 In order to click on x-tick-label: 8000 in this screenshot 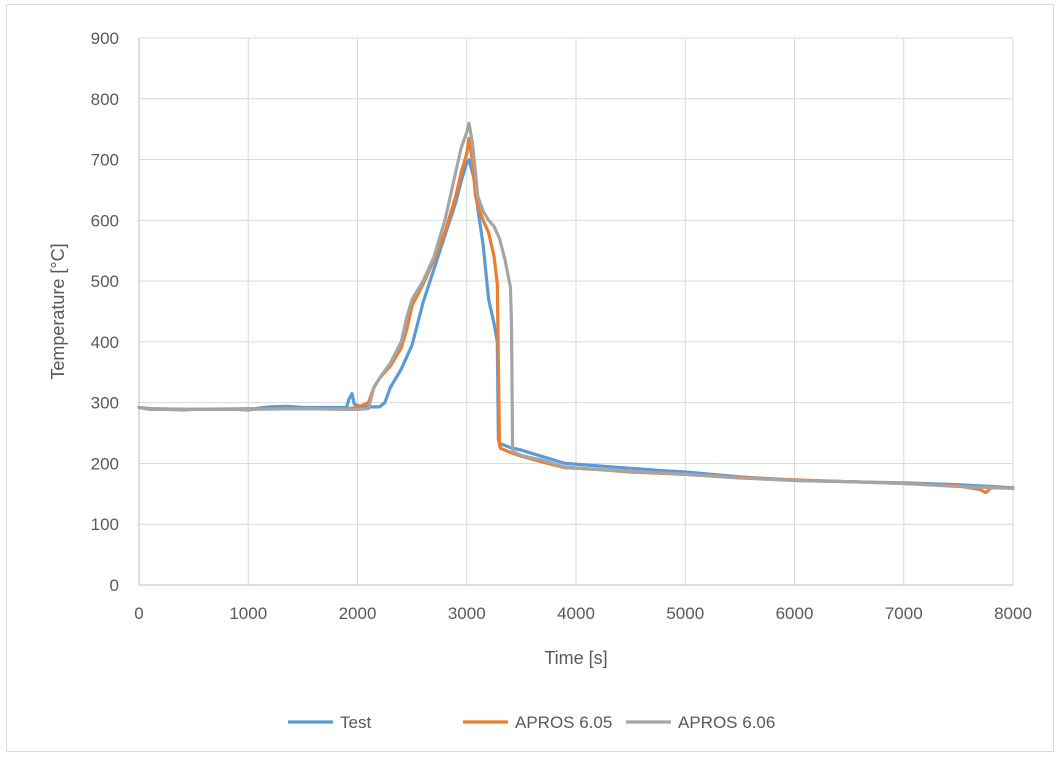, I will do `click(1013, 613)`.